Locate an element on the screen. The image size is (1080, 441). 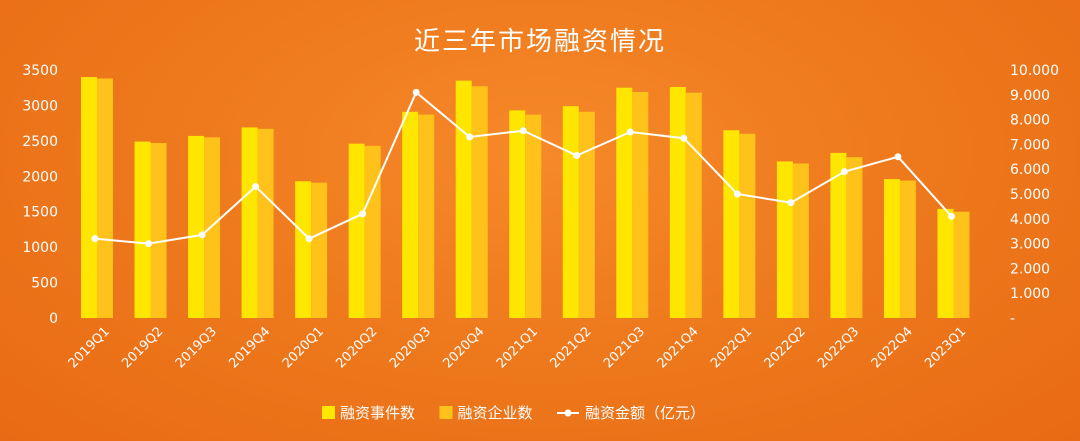
legend-label: 融资企业数 is located at coordinates (495, 413).